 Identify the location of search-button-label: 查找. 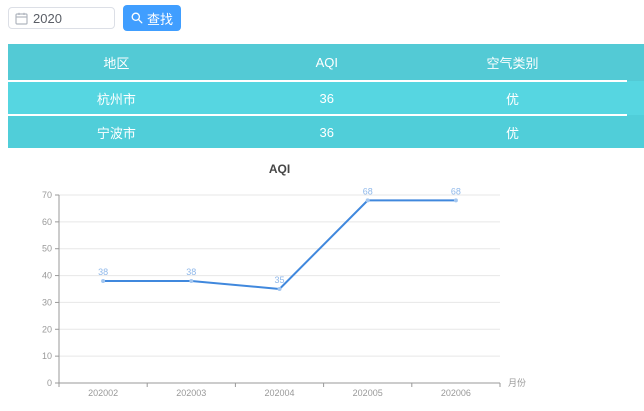
(159, 19).